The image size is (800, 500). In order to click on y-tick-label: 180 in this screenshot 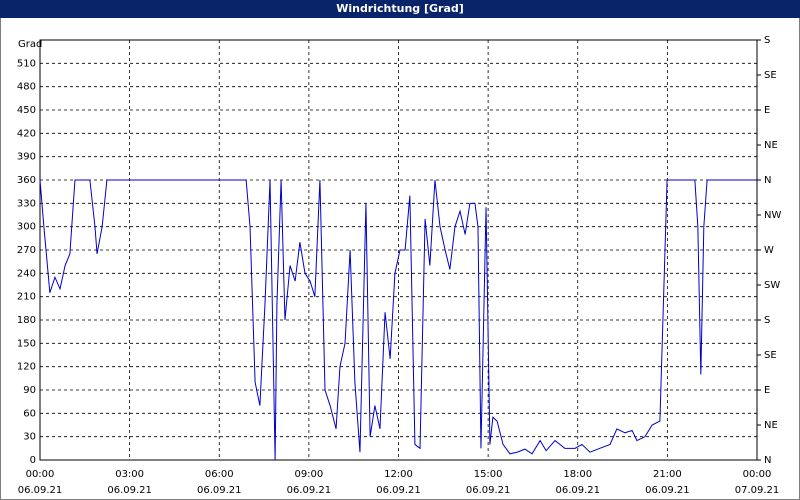, I will do `click(26, 320)`.